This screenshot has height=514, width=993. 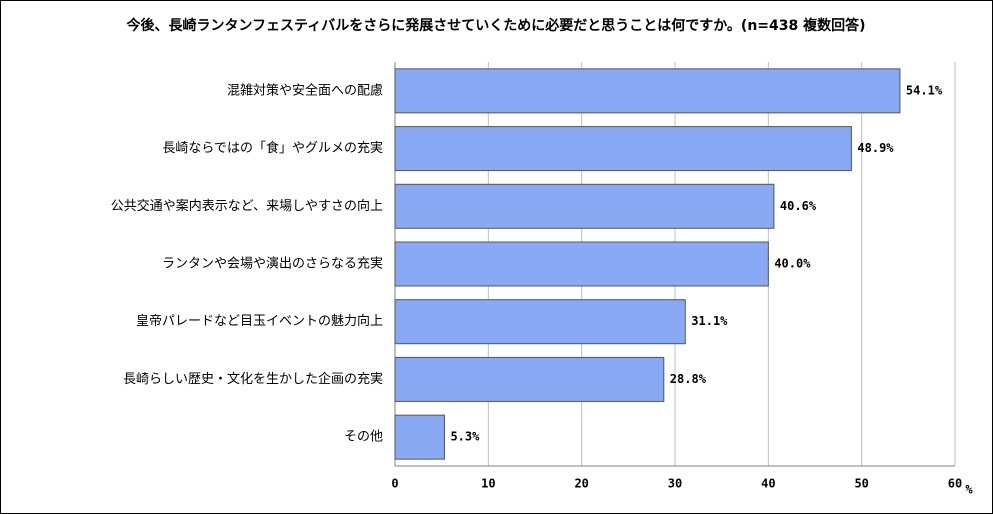 What do you see at coordinates (259, 321) in the screenshot?
I see `y-tick-label: 皇帝パレードなど目玉イベントの魅力向上` at bounding box center [259, 321].